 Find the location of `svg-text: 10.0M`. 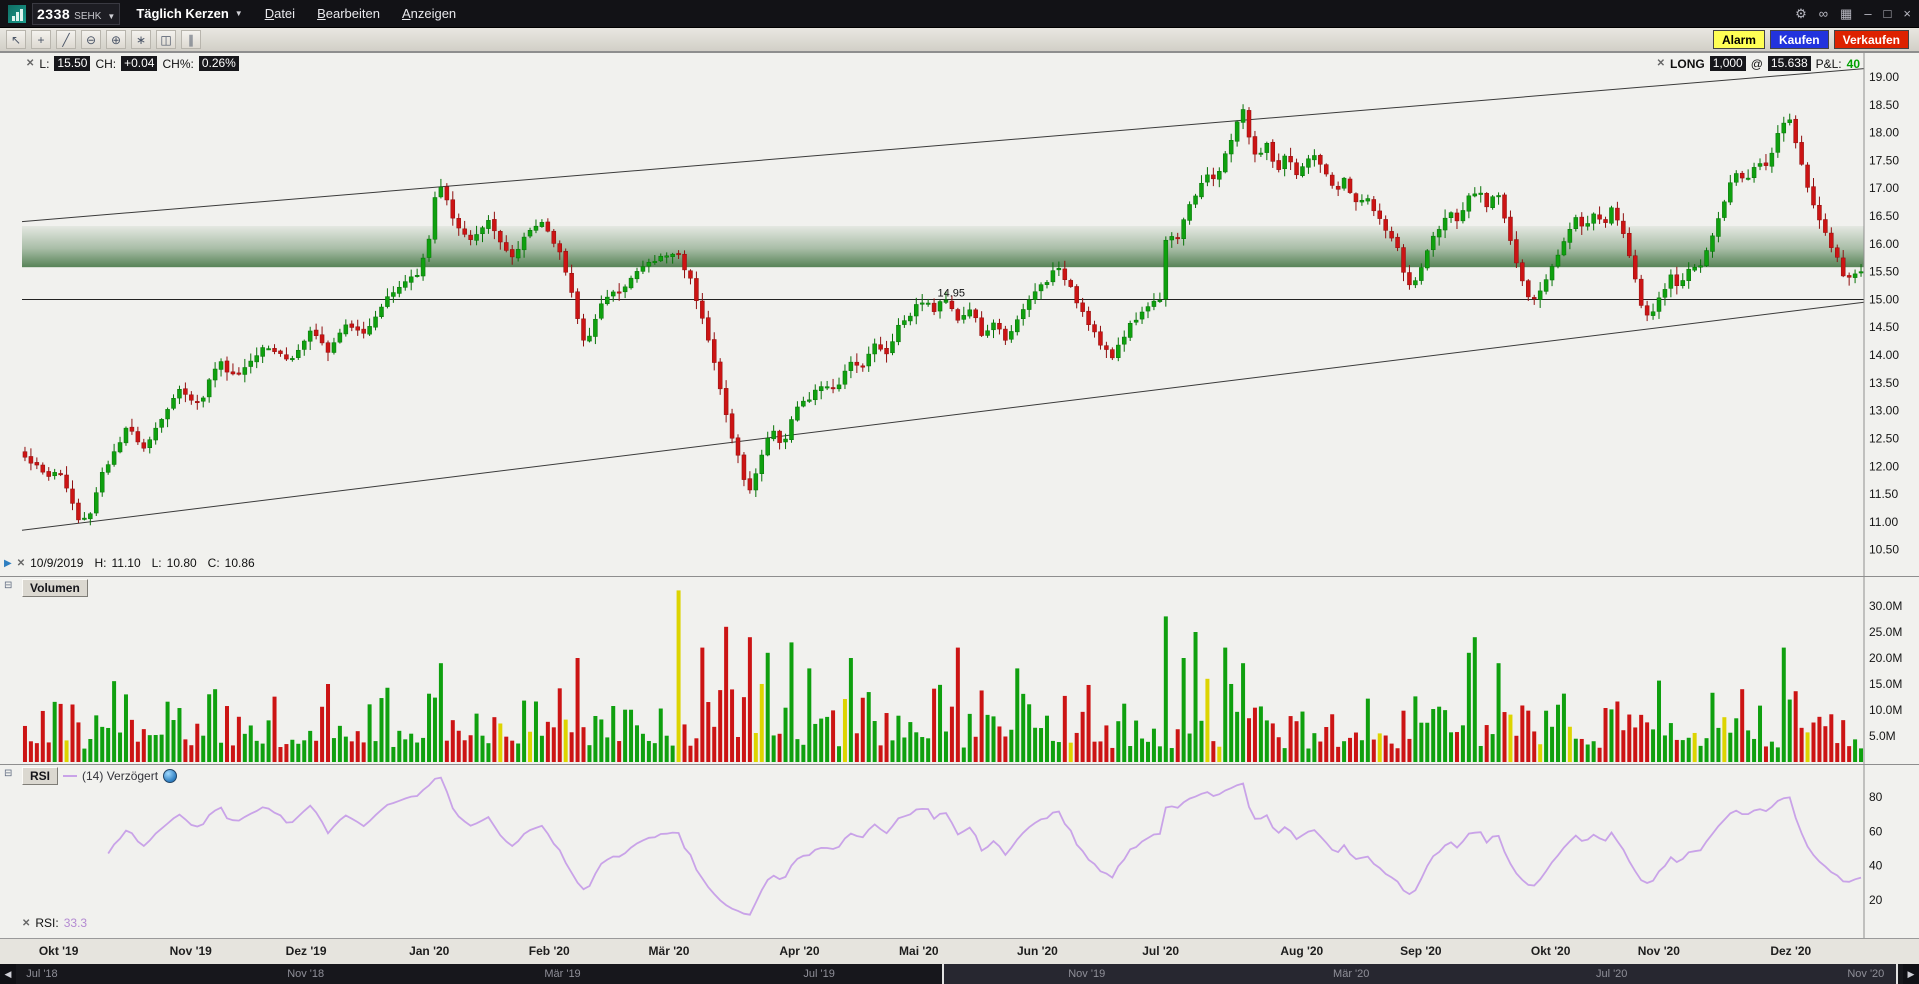

svg-text: 10.0M is located at coordinates (1885, 710).